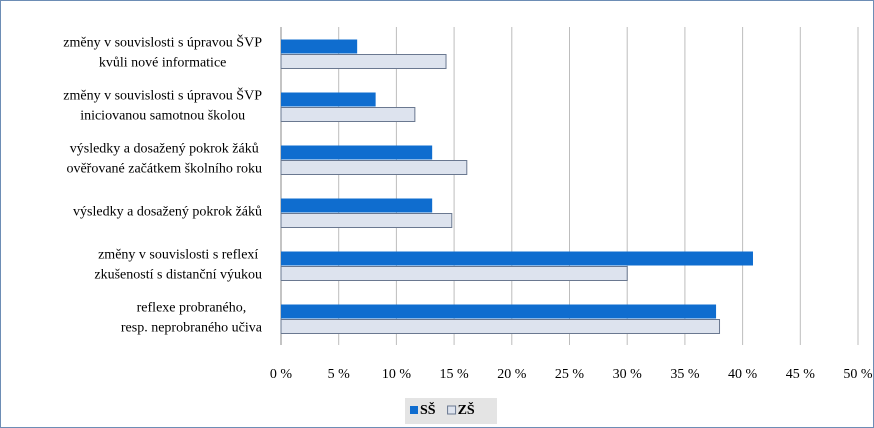  I want to click on x-tick-label: 50 %, so click(858, 374).